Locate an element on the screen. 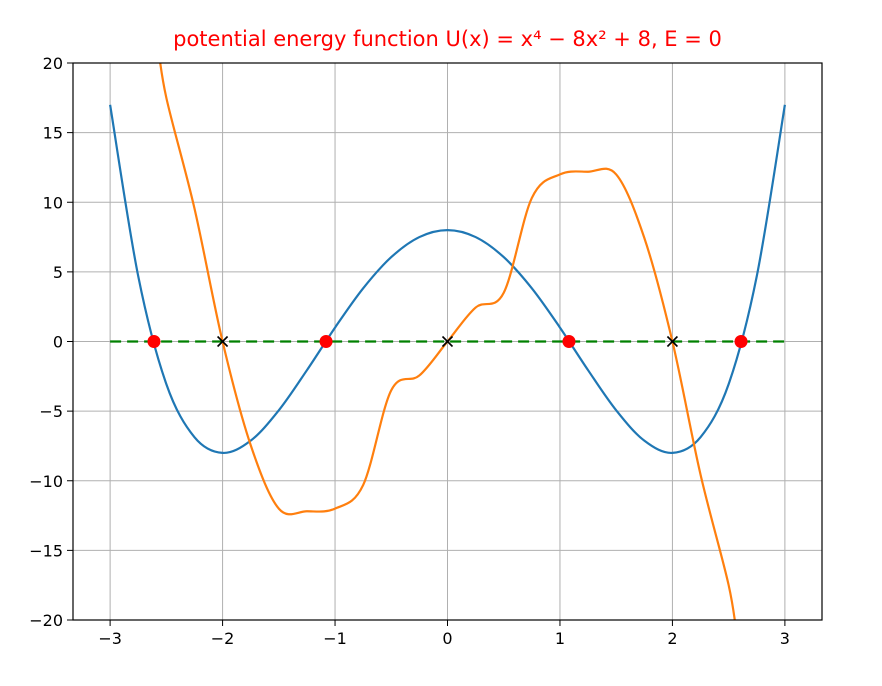 The height and width of the screenshot is (686, 882). x-tick-label: 0 is located at coordinates (447, 638).